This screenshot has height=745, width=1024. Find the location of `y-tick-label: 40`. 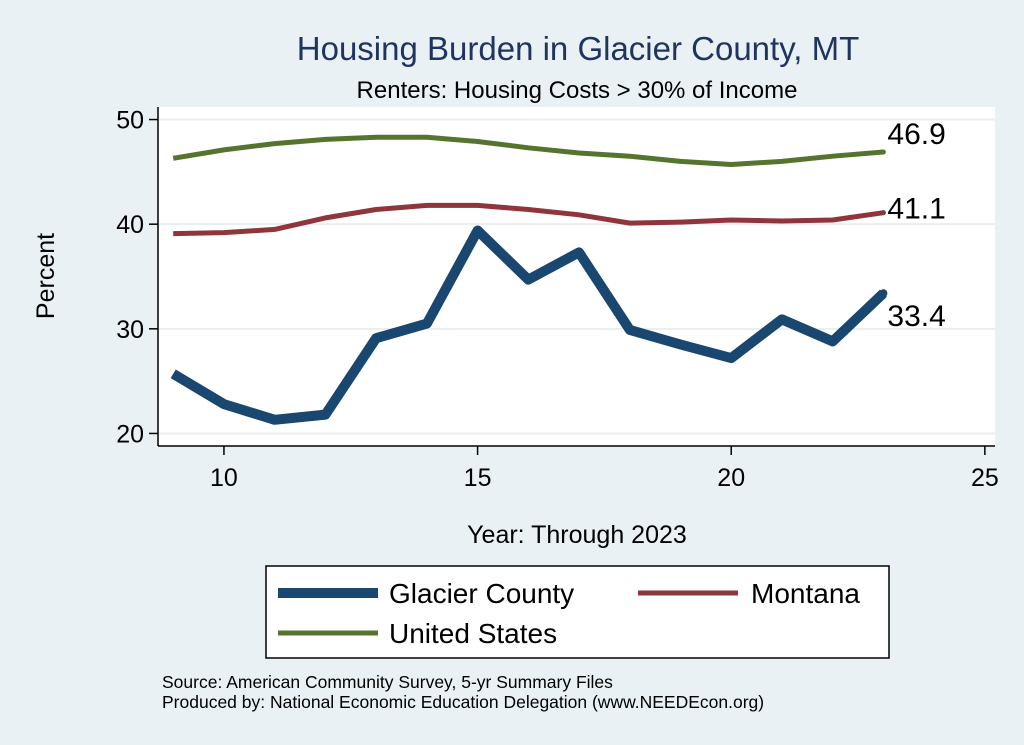

y-tick-label: 40 is located at coordinates (130, 225).